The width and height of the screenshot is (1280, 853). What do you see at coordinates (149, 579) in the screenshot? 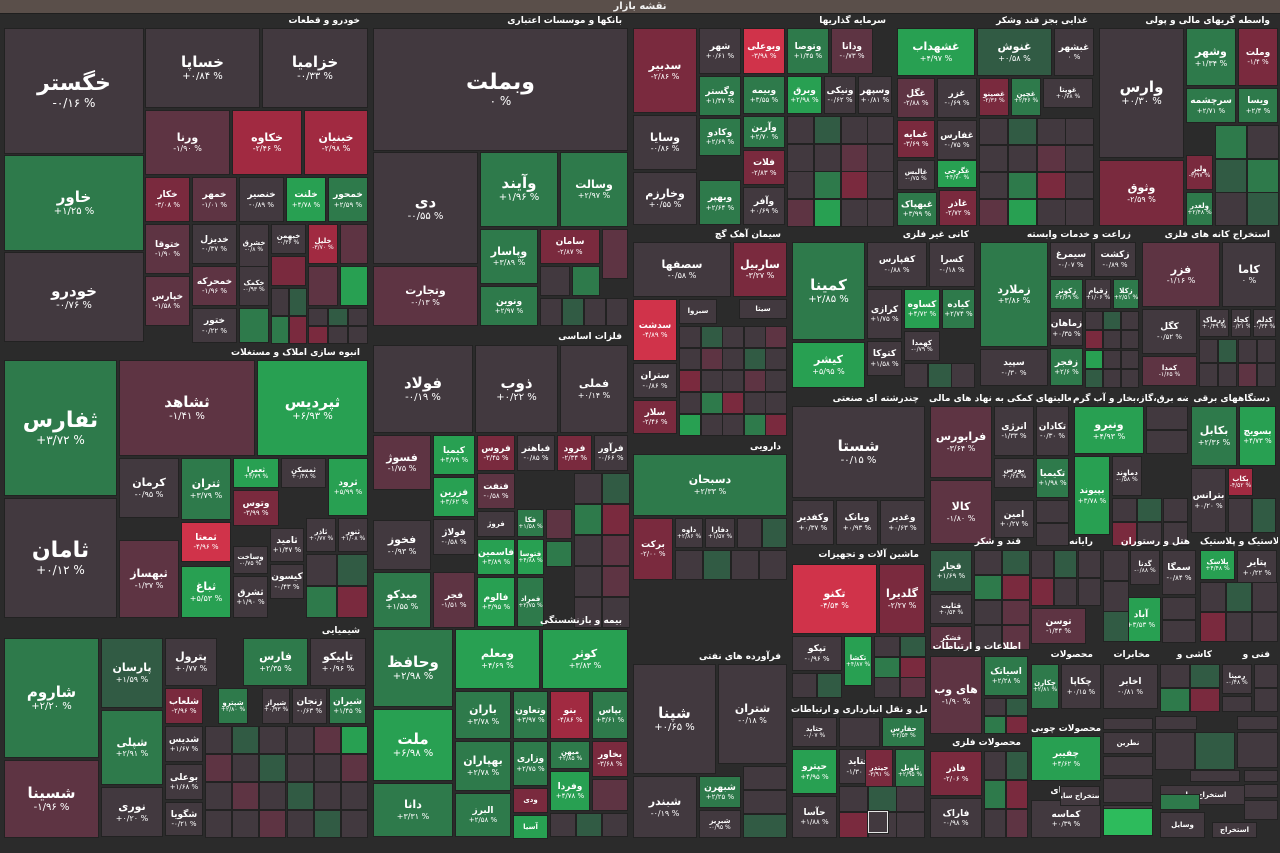
I see `stock-tile: ثبهساز -۱/۳۷ %` at bounding box center [149, 579].